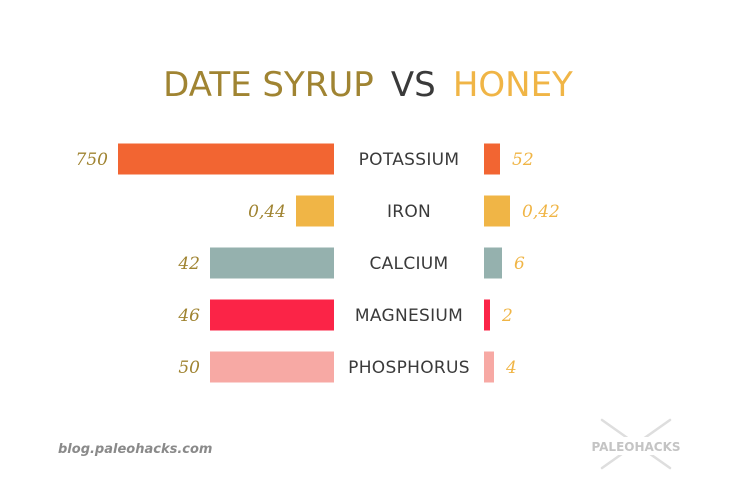  Describe the element at coordinates (272, 263) in the screenshot. I see `bar-date-syrup-calcium` at that location.